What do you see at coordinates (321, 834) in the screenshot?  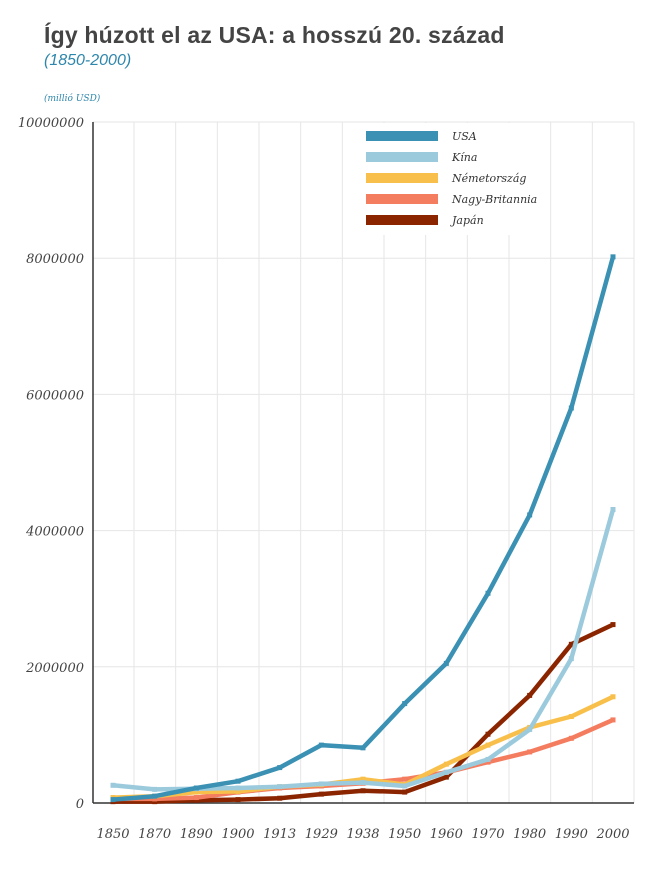 I see `x-tick-label: 1929` at bounding box center [321, 834].